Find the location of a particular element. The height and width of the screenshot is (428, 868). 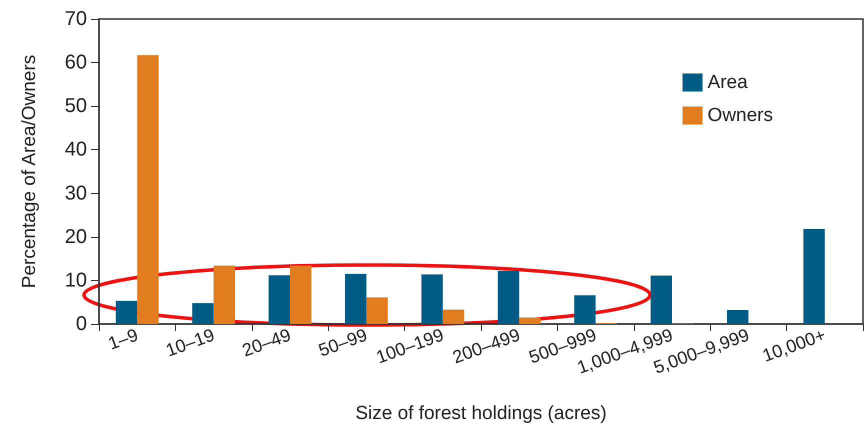

y-tick-label: 70 is located at coordinates (75, 19).